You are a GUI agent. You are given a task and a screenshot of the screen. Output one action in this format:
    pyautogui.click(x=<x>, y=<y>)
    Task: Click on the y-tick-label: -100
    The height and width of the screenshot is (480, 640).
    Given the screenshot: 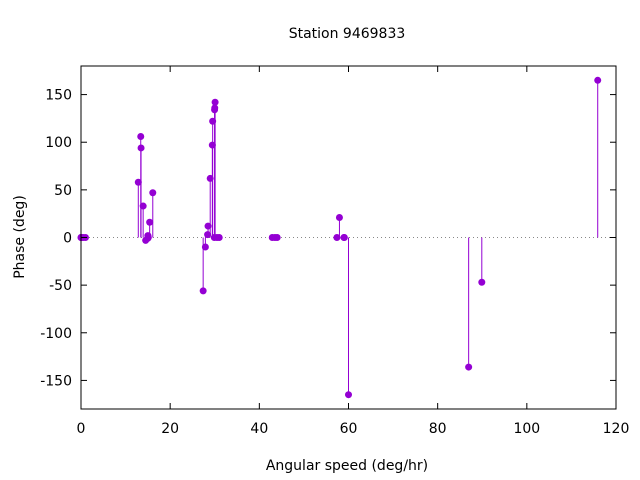 What is the action you would take?
    pyautogui.click(x=56, y=334)
    